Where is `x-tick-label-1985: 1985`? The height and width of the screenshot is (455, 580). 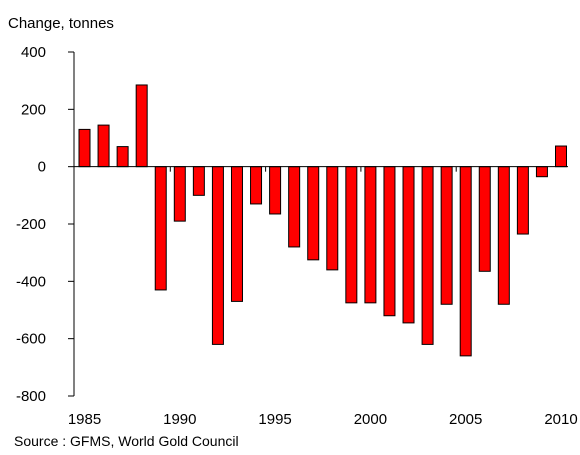 x-tick-label-1985: 1985 is located at coordinates (84, 419).